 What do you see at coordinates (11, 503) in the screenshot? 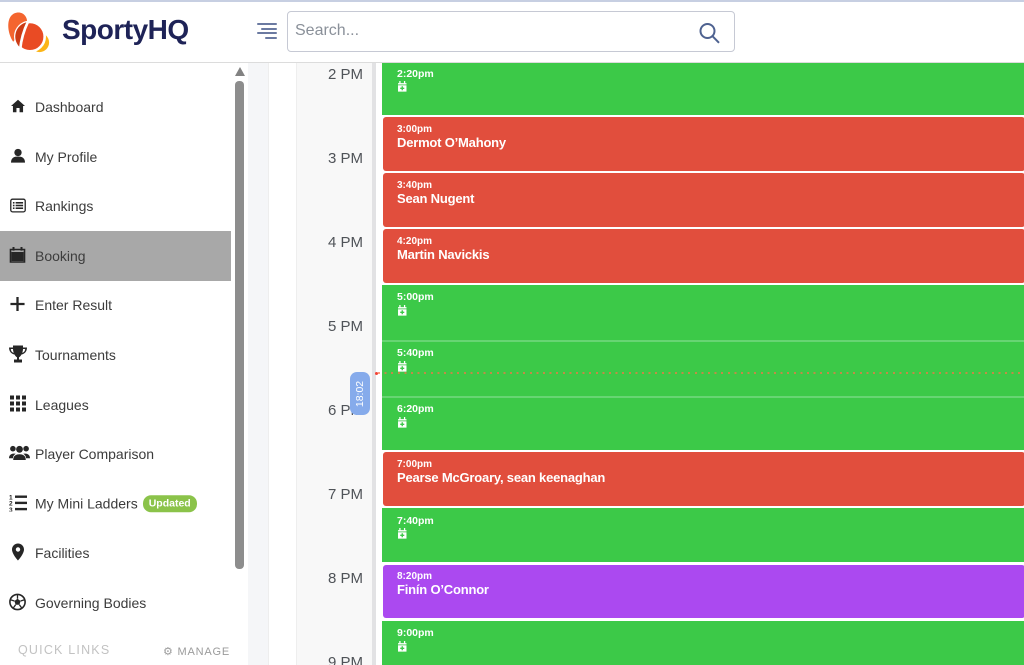
I see `svg-text: 2` at bounding box center [11, 503].